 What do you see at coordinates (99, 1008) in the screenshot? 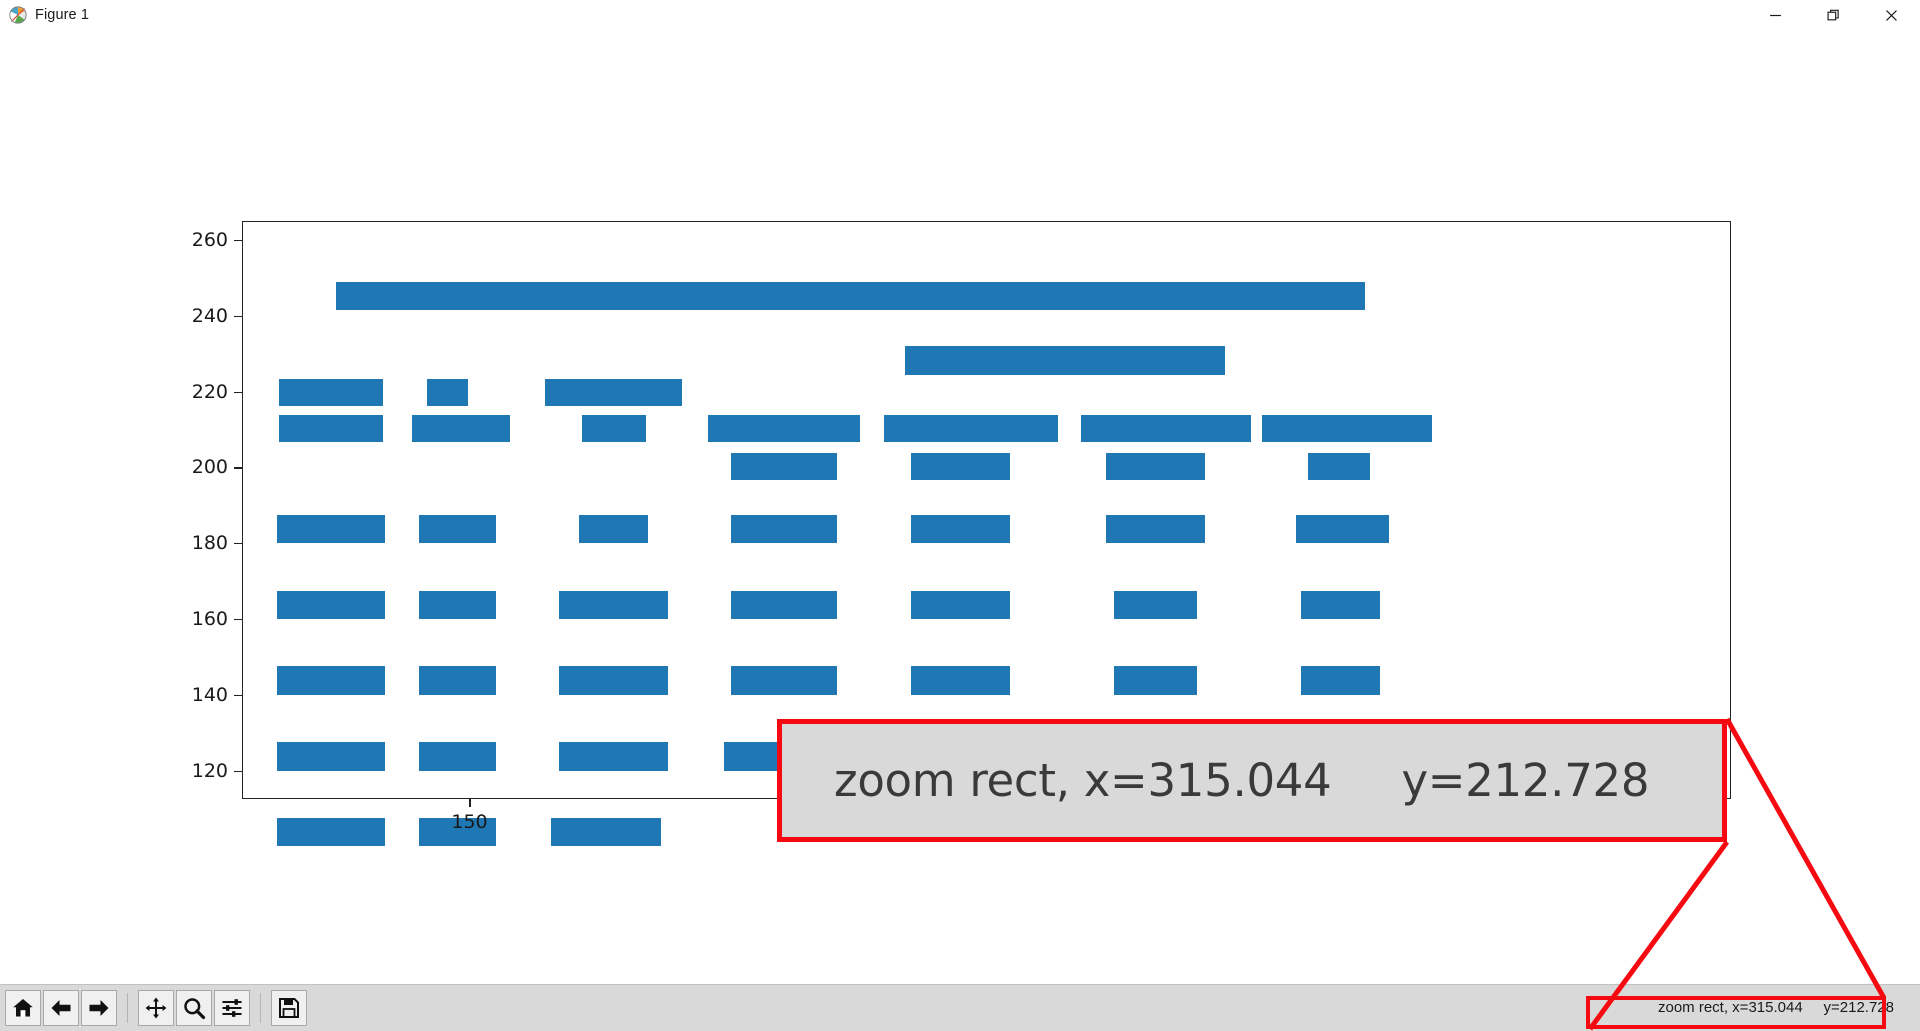
I see `arrow-right-icon` at bounding box center [99, 1008].